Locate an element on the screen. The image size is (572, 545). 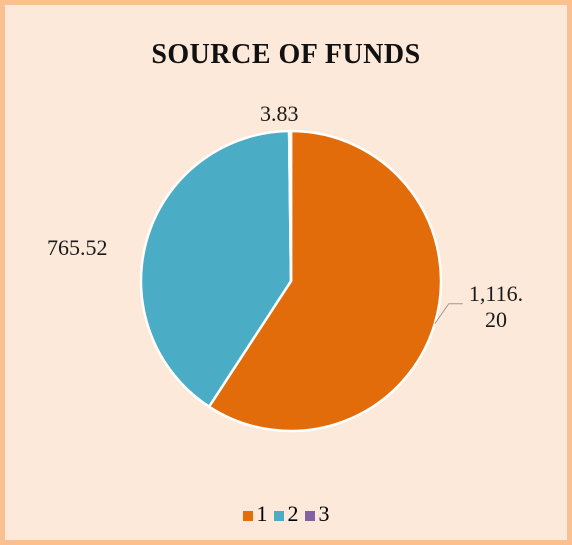
legend-item: 1 is located at coordinates (255, 514).